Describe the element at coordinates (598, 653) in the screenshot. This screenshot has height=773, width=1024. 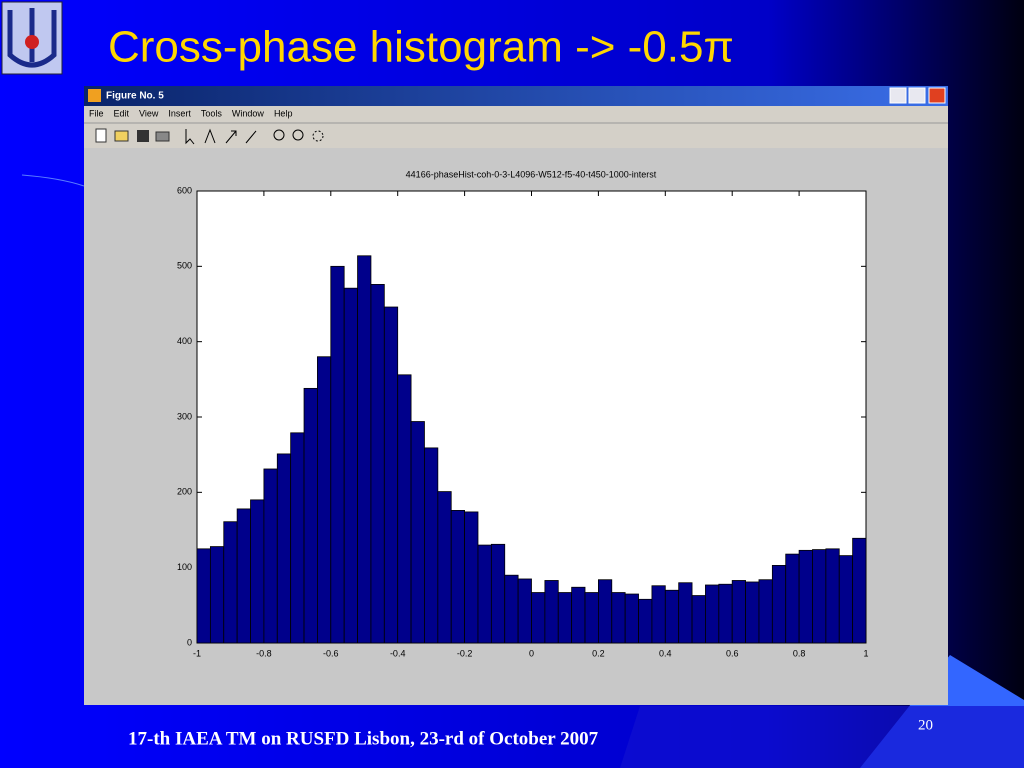
I see `x-tick-label: 0.2` at that location.